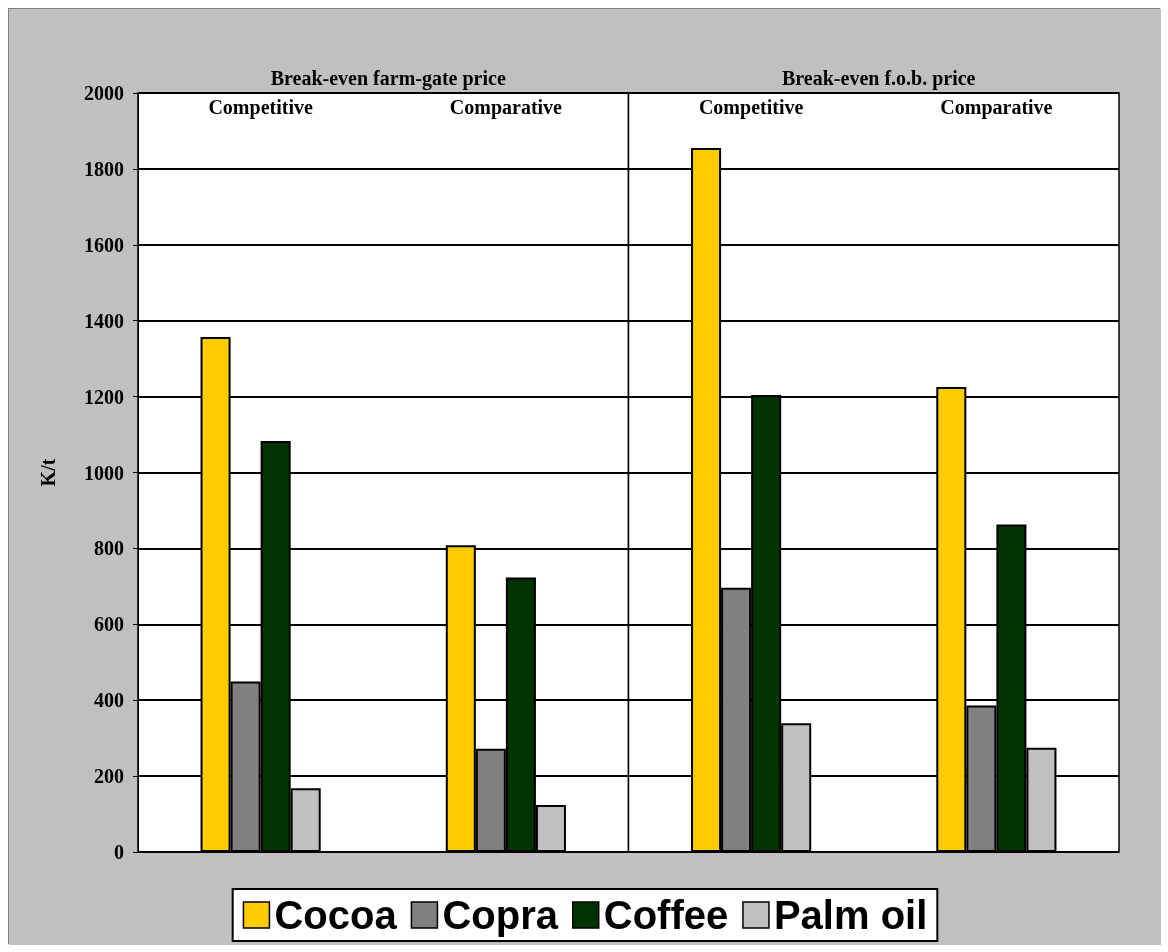 Image resolution: width=1168 pixels, height=952 pixels. Describe the element at coordinates (336, 915) in the screenshot. I see `legend-label: Cocoa` at that location.